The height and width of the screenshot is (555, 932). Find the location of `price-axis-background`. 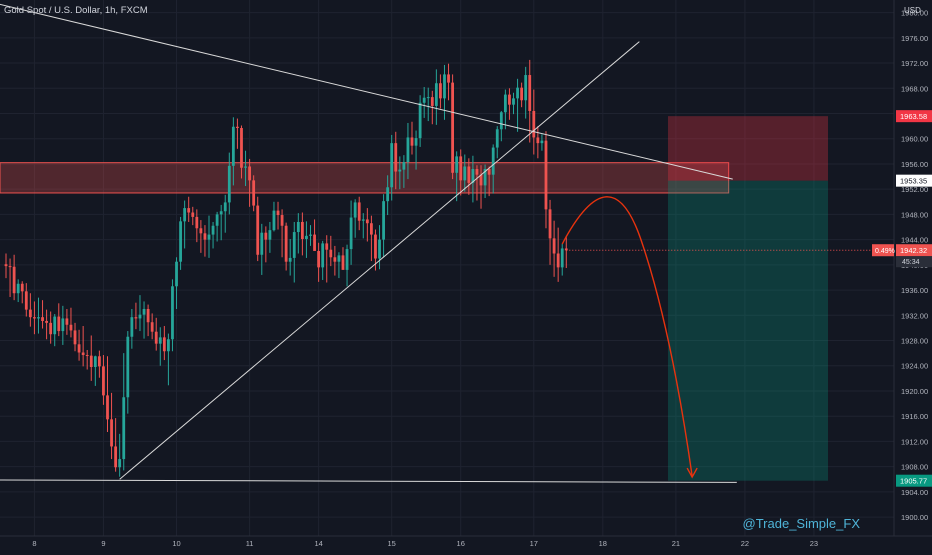

price-axis-background is located at coordinates (913, 275).